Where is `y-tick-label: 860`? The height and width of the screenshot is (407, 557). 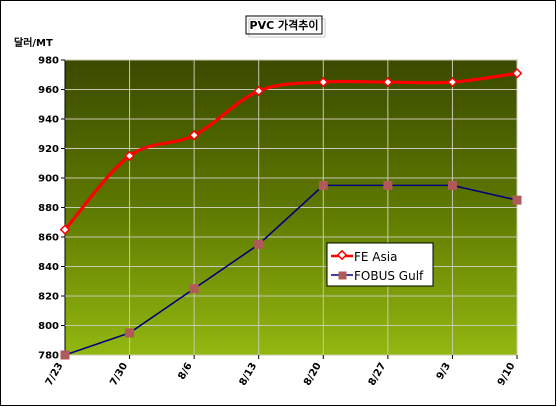 y-tick-label: 860 is located at coordinates (48, 238).